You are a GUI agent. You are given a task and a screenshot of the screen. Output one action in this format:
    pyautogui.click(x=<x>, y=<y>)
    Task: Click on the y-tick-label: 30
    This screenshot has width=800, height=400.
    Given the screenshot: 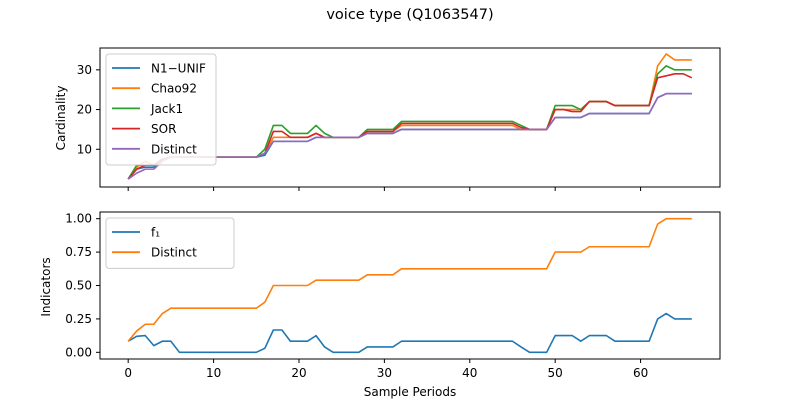 What is the action you would take?
    pyautogui.click(x=84, y=70)
    